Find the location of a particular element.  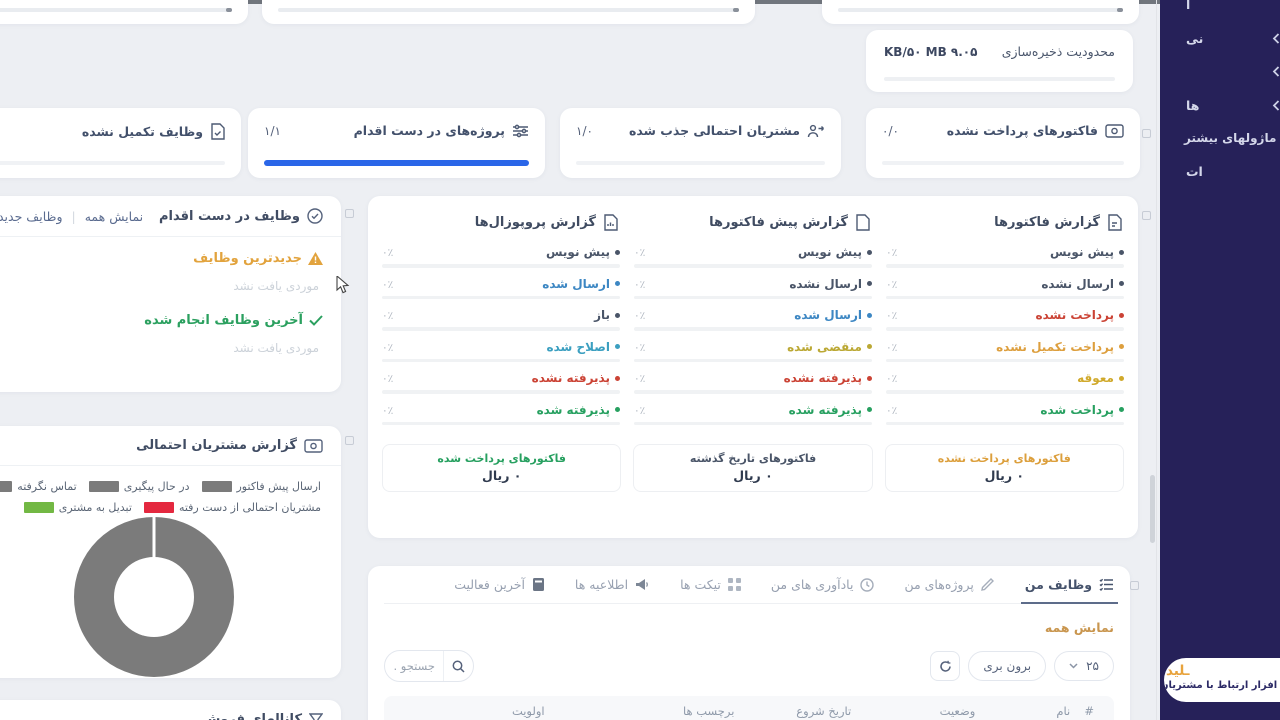

lead-person-icon is located at coordinates (816, 131).